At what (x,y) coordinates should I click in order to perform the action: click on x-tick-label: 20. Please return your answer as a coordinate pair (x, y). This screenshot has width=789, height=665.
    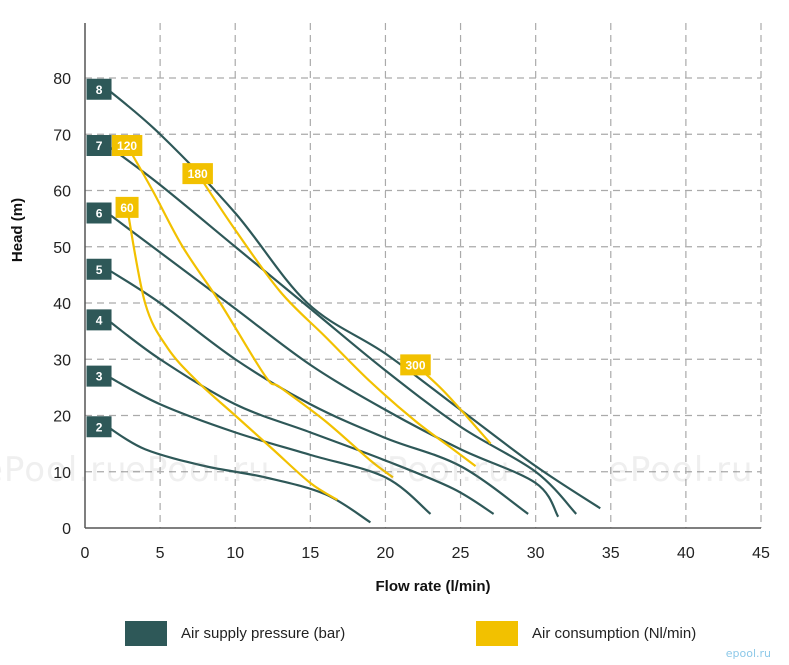
    Looking at the image, I should click on (386, 553).